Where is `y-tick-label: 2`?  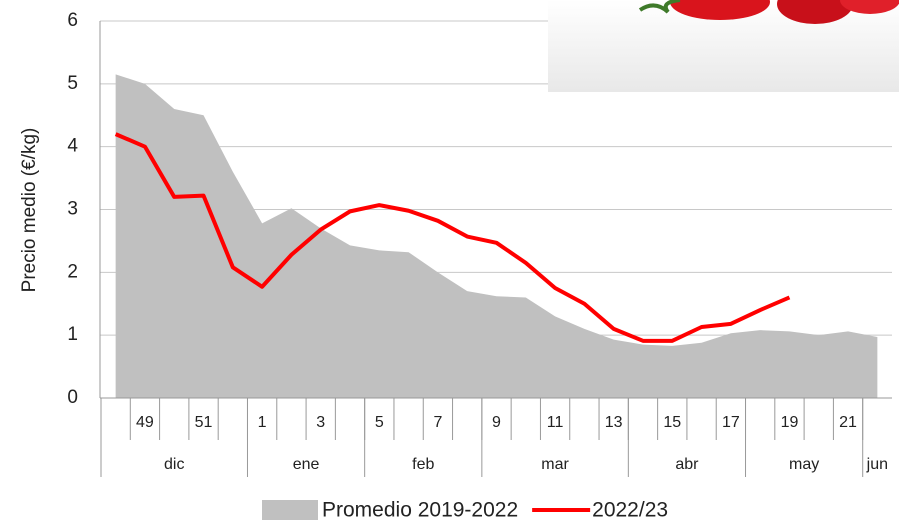
y-tick-label: 2 is located at coordinates (72, 271).